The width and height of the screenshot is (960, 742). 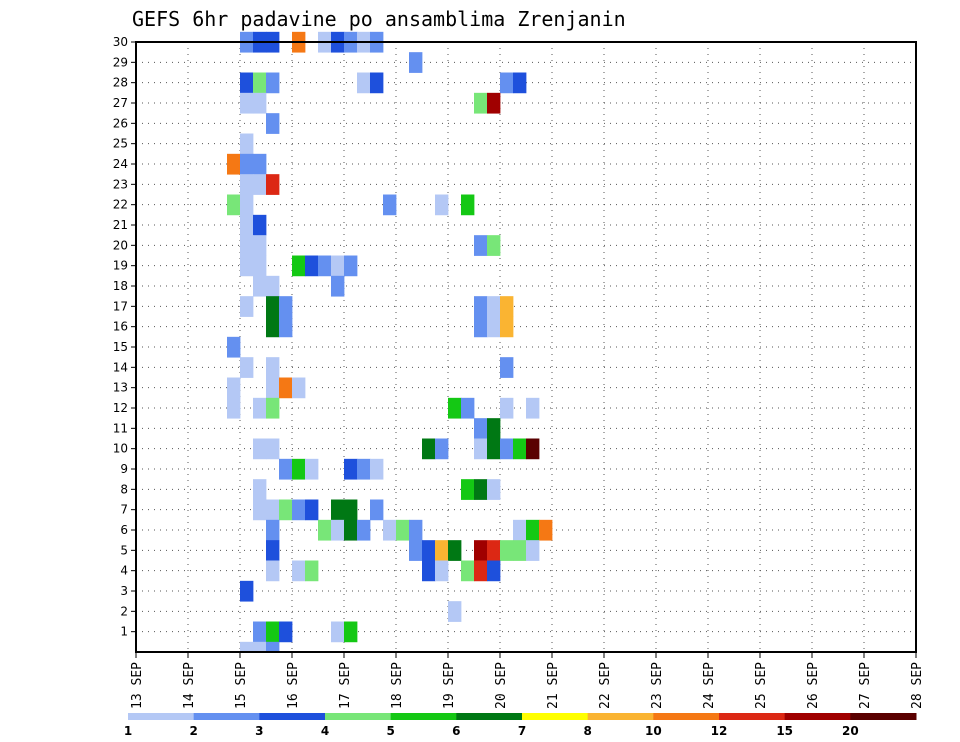 What do you see at coordinates (124, 530) in the screenshot?
I see `y-tick-label: 6` at bounding box center [124, 530].